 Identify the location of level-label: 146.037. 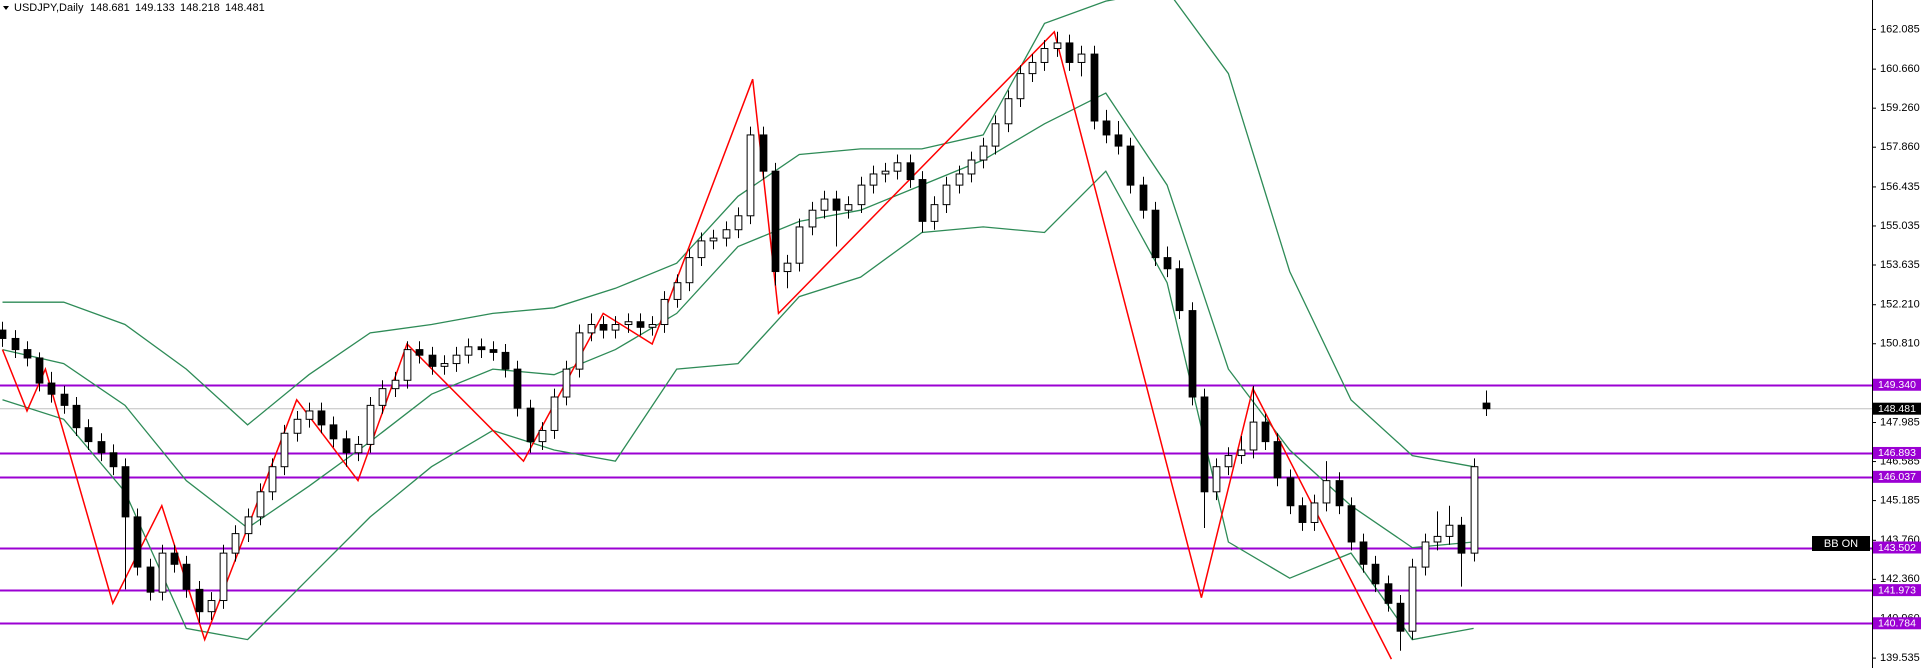
(1897, 477).